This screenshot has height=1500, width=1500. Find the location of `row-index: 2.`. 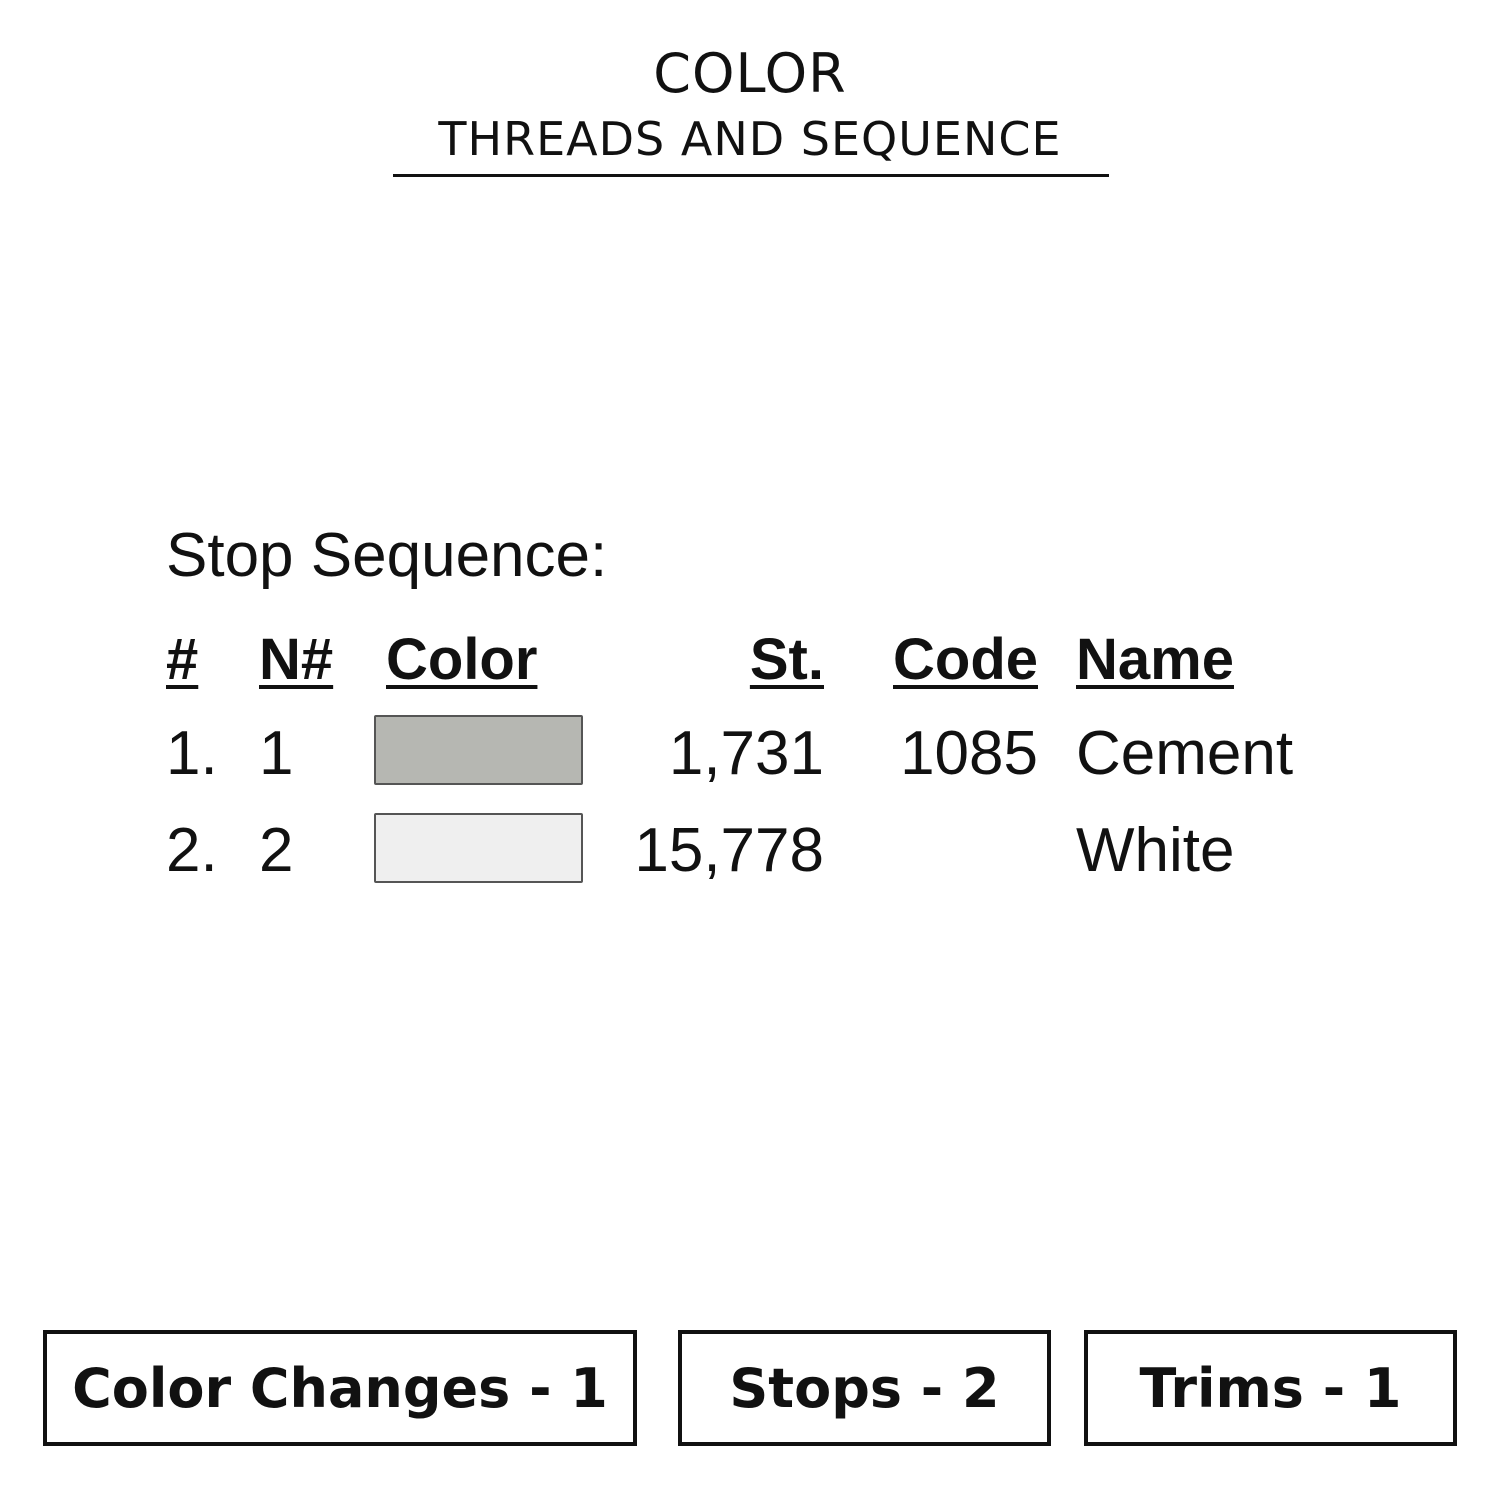

row-index: 2. is located at coordinates (192, 850).